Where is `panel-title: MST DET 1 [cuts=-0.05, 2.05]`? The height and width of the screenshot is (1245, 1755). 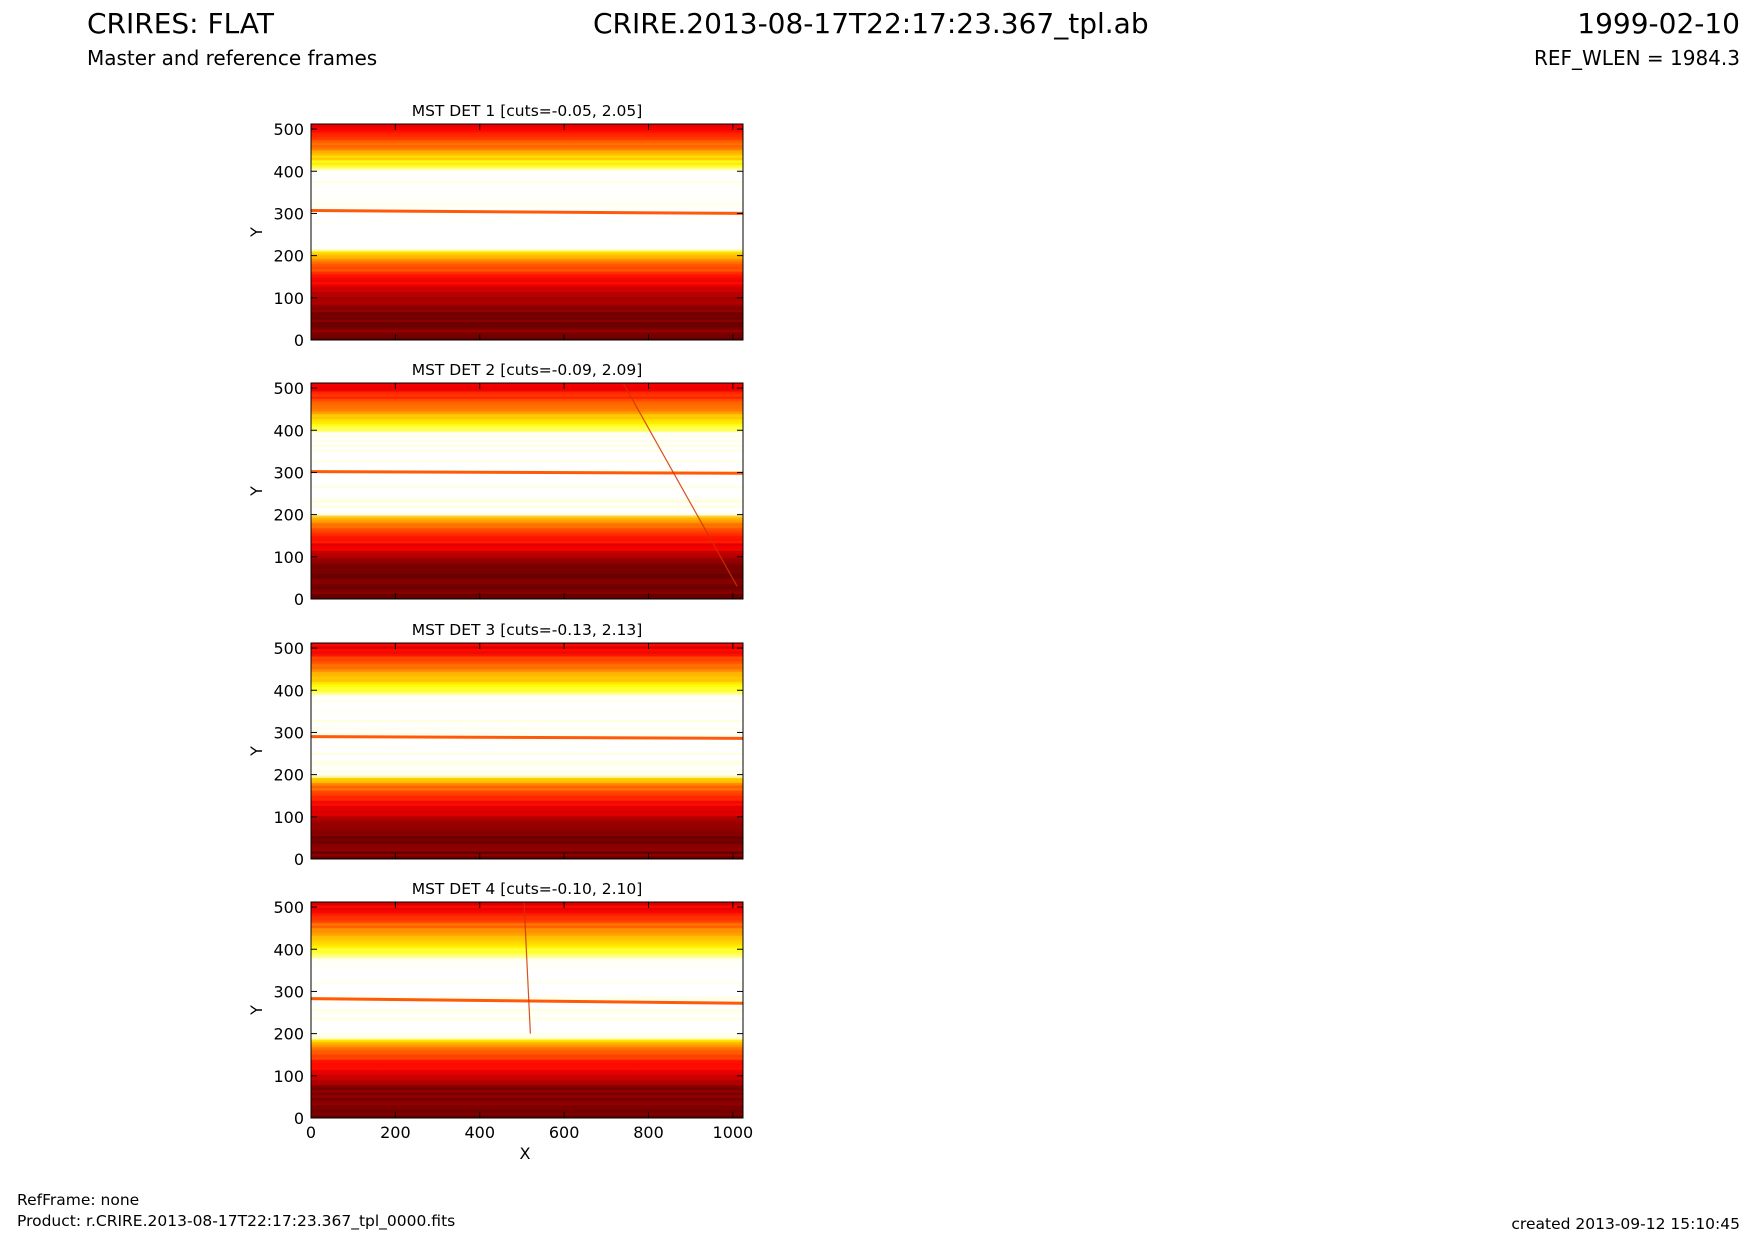
panel-title: MST DET 1 [cuts=-0.05, 2.05] is located at coordinates (527, 111).